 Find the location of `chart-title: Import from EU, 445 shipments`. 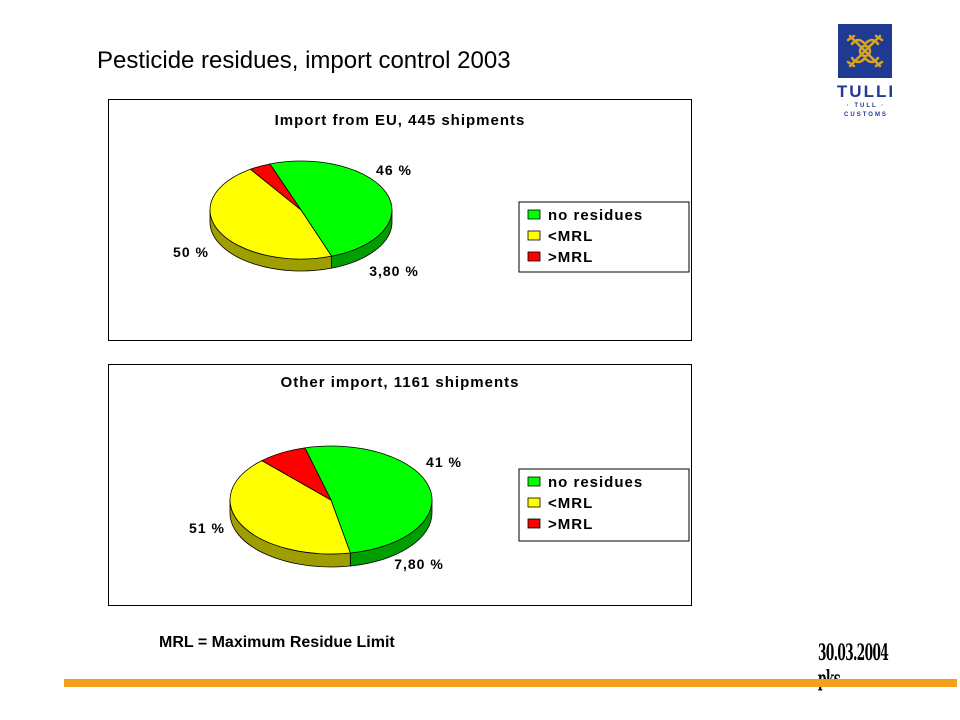

chart-title: Import from EU, 445 shipments is located at coordinates (400, 120).